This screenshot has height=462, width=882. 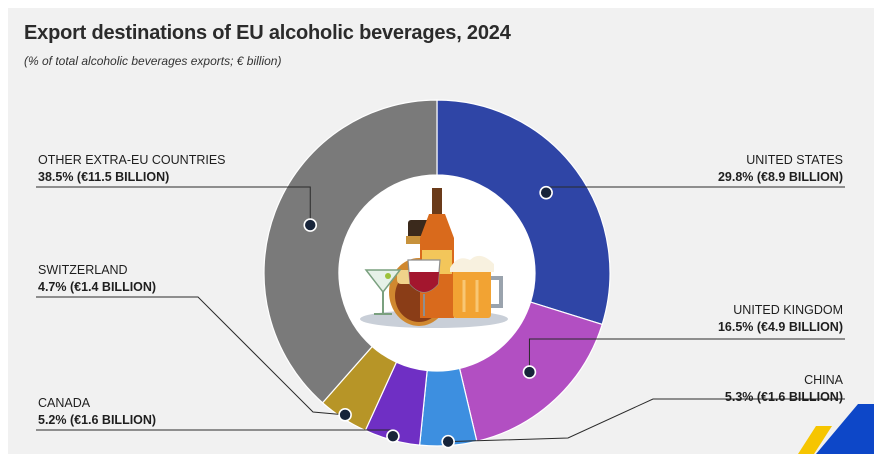 I want to click on marker-other-extra-eu-countries, so click(x=310, y=225).